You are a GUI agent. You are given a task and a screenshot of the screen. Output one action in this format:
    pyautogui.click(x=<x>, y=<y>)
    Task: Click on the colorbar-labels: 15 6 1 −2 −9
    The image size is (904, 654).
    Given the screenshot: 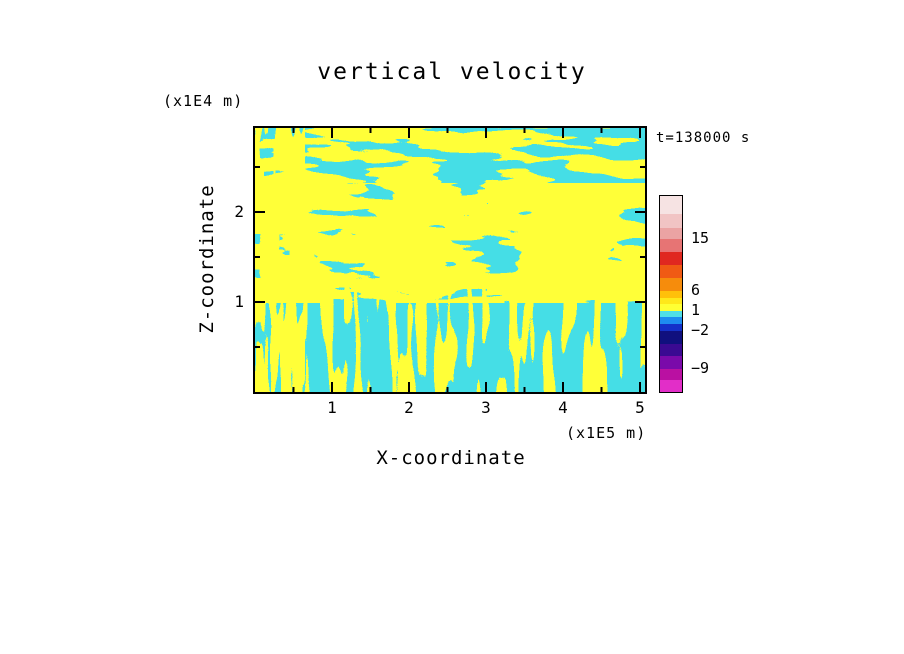 What is the action you would take?
    pyautogui.click(x=713, y=297)
    